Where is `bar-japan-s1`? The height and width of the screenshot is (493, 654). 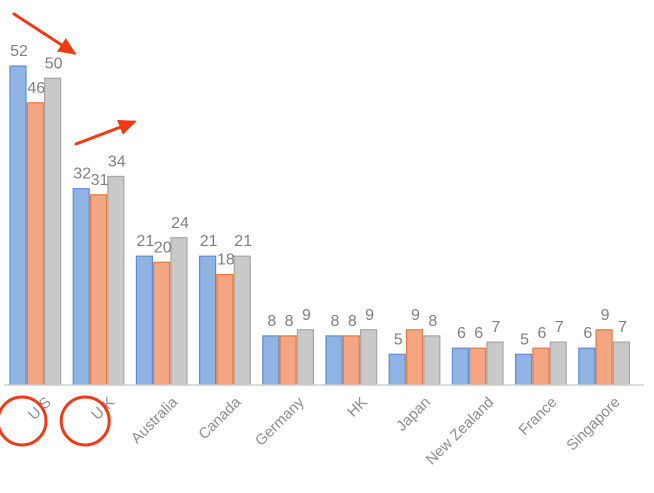
bar-japan-s1 is located at coordinates (397, 369).